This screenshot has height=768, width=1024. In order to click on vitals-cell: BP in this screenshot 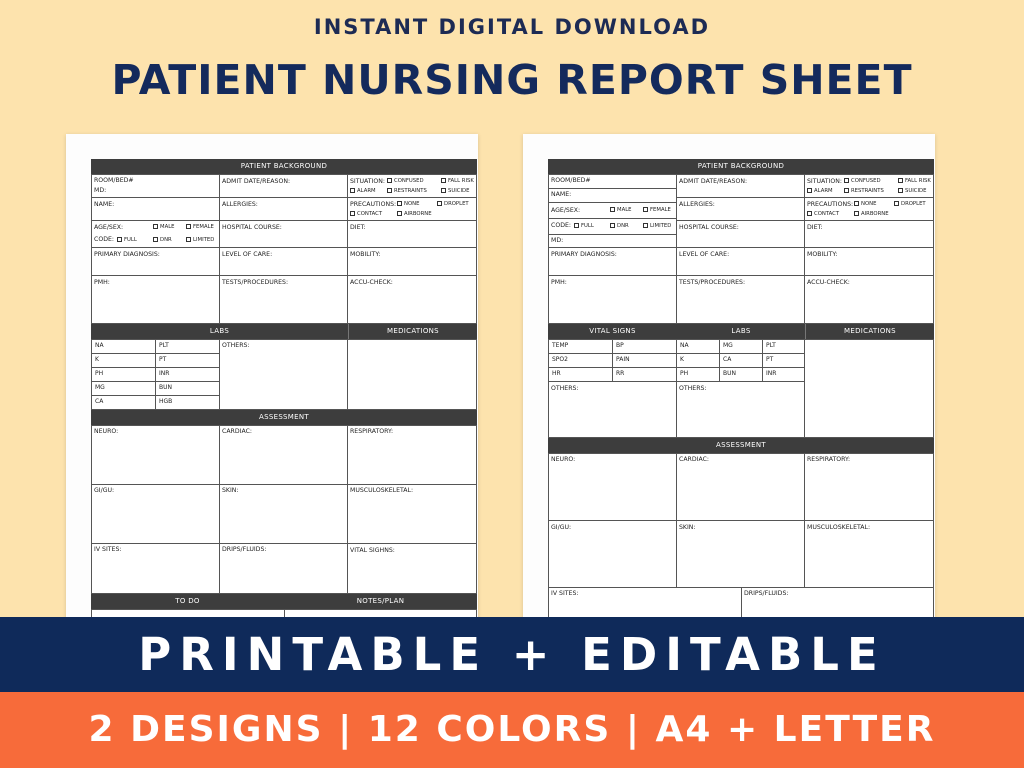, I will do `click(644, 346)`.